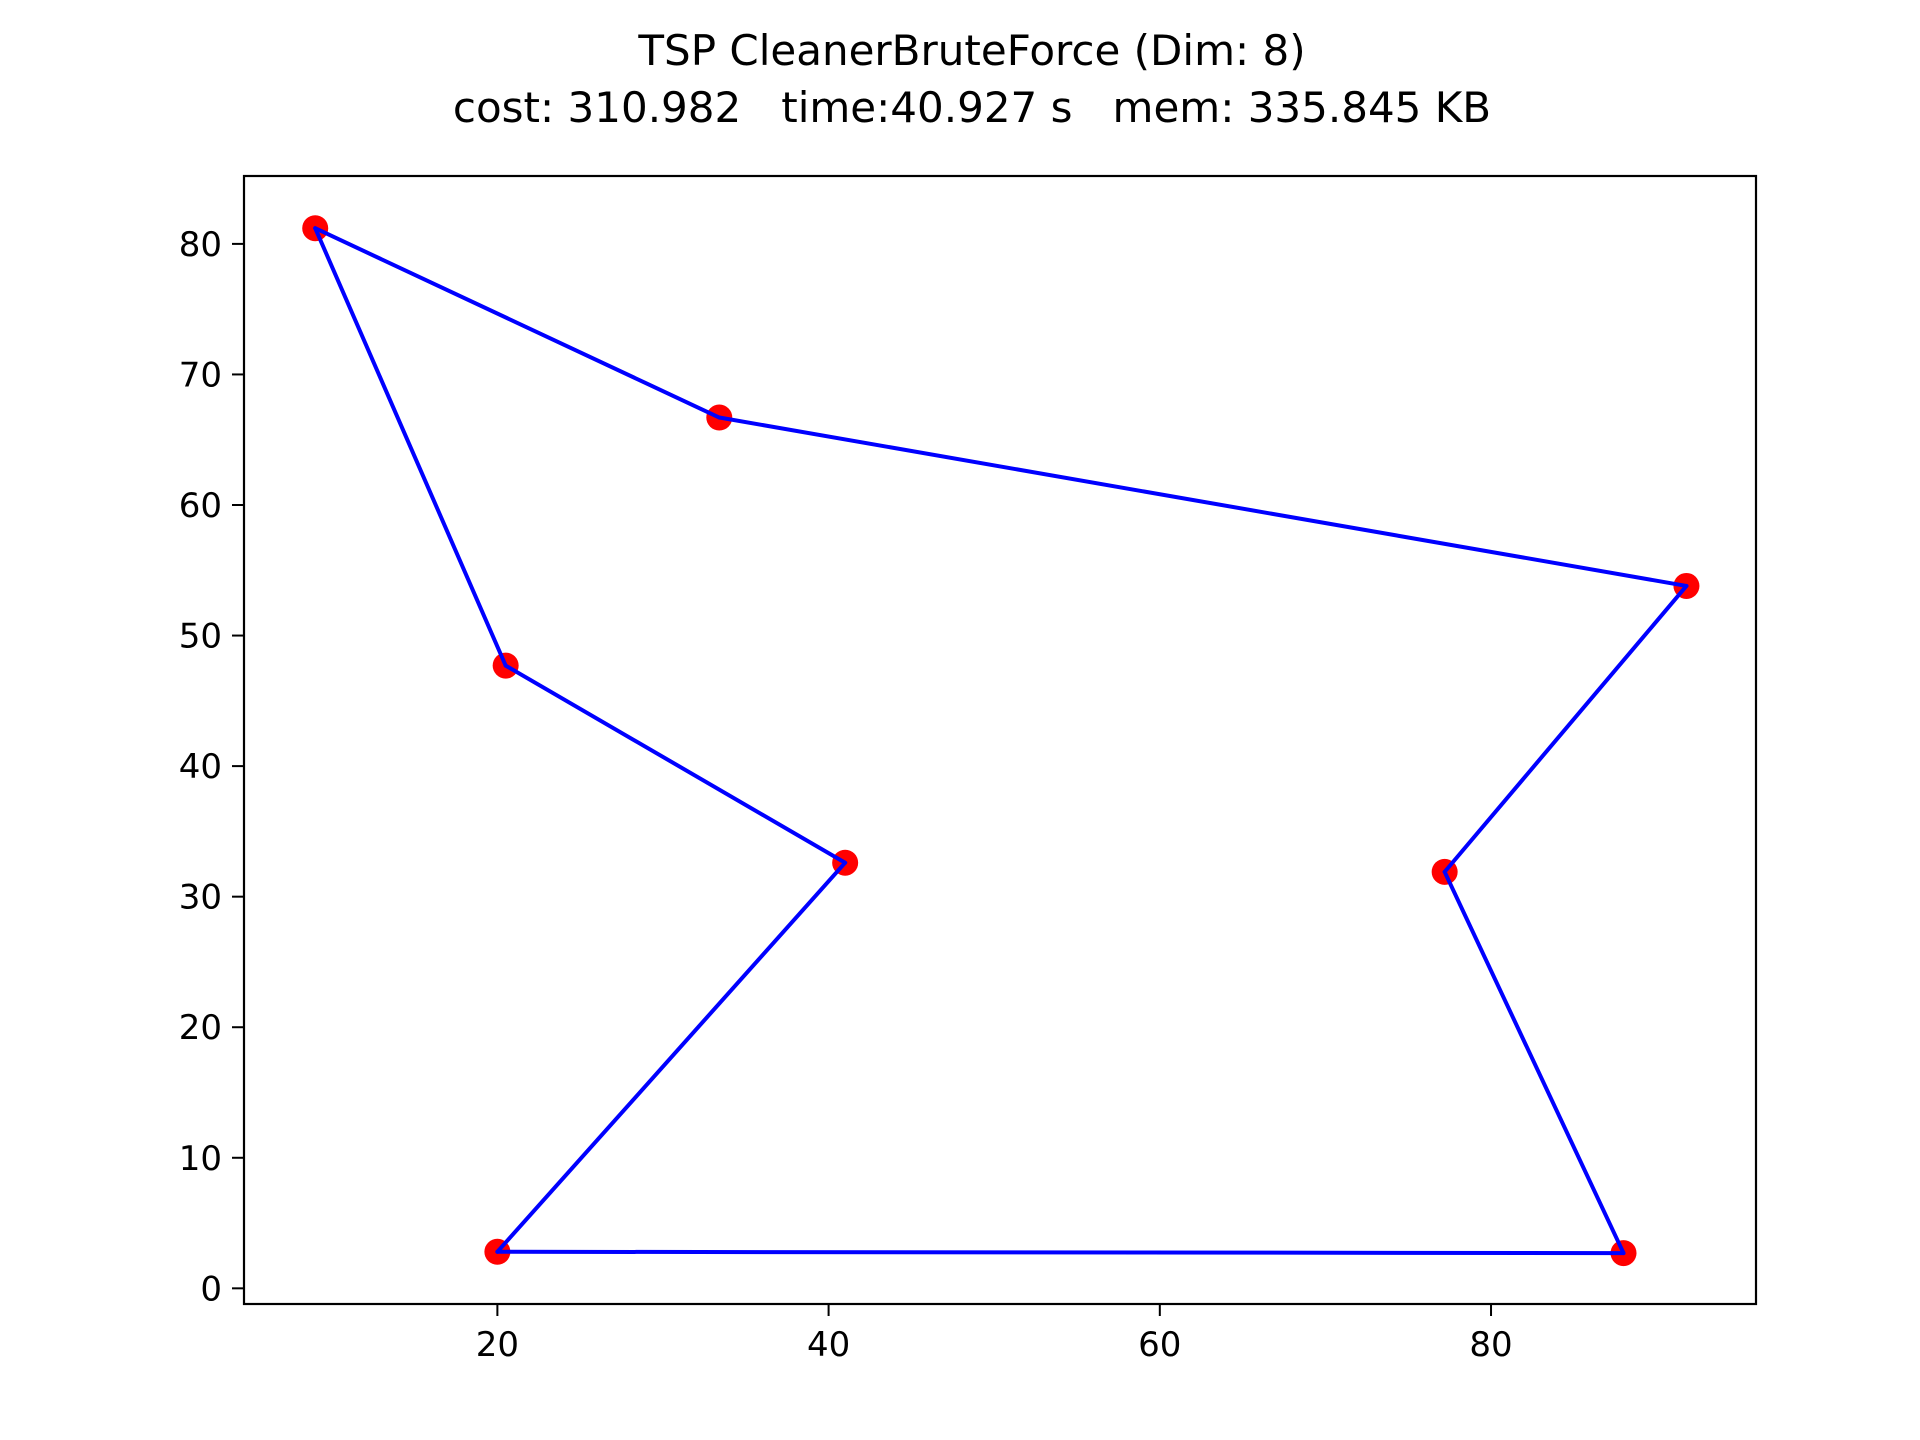  I want to click on chart-title: TSP CleanerBruteForce (Dim: 8), so click(971, 50).